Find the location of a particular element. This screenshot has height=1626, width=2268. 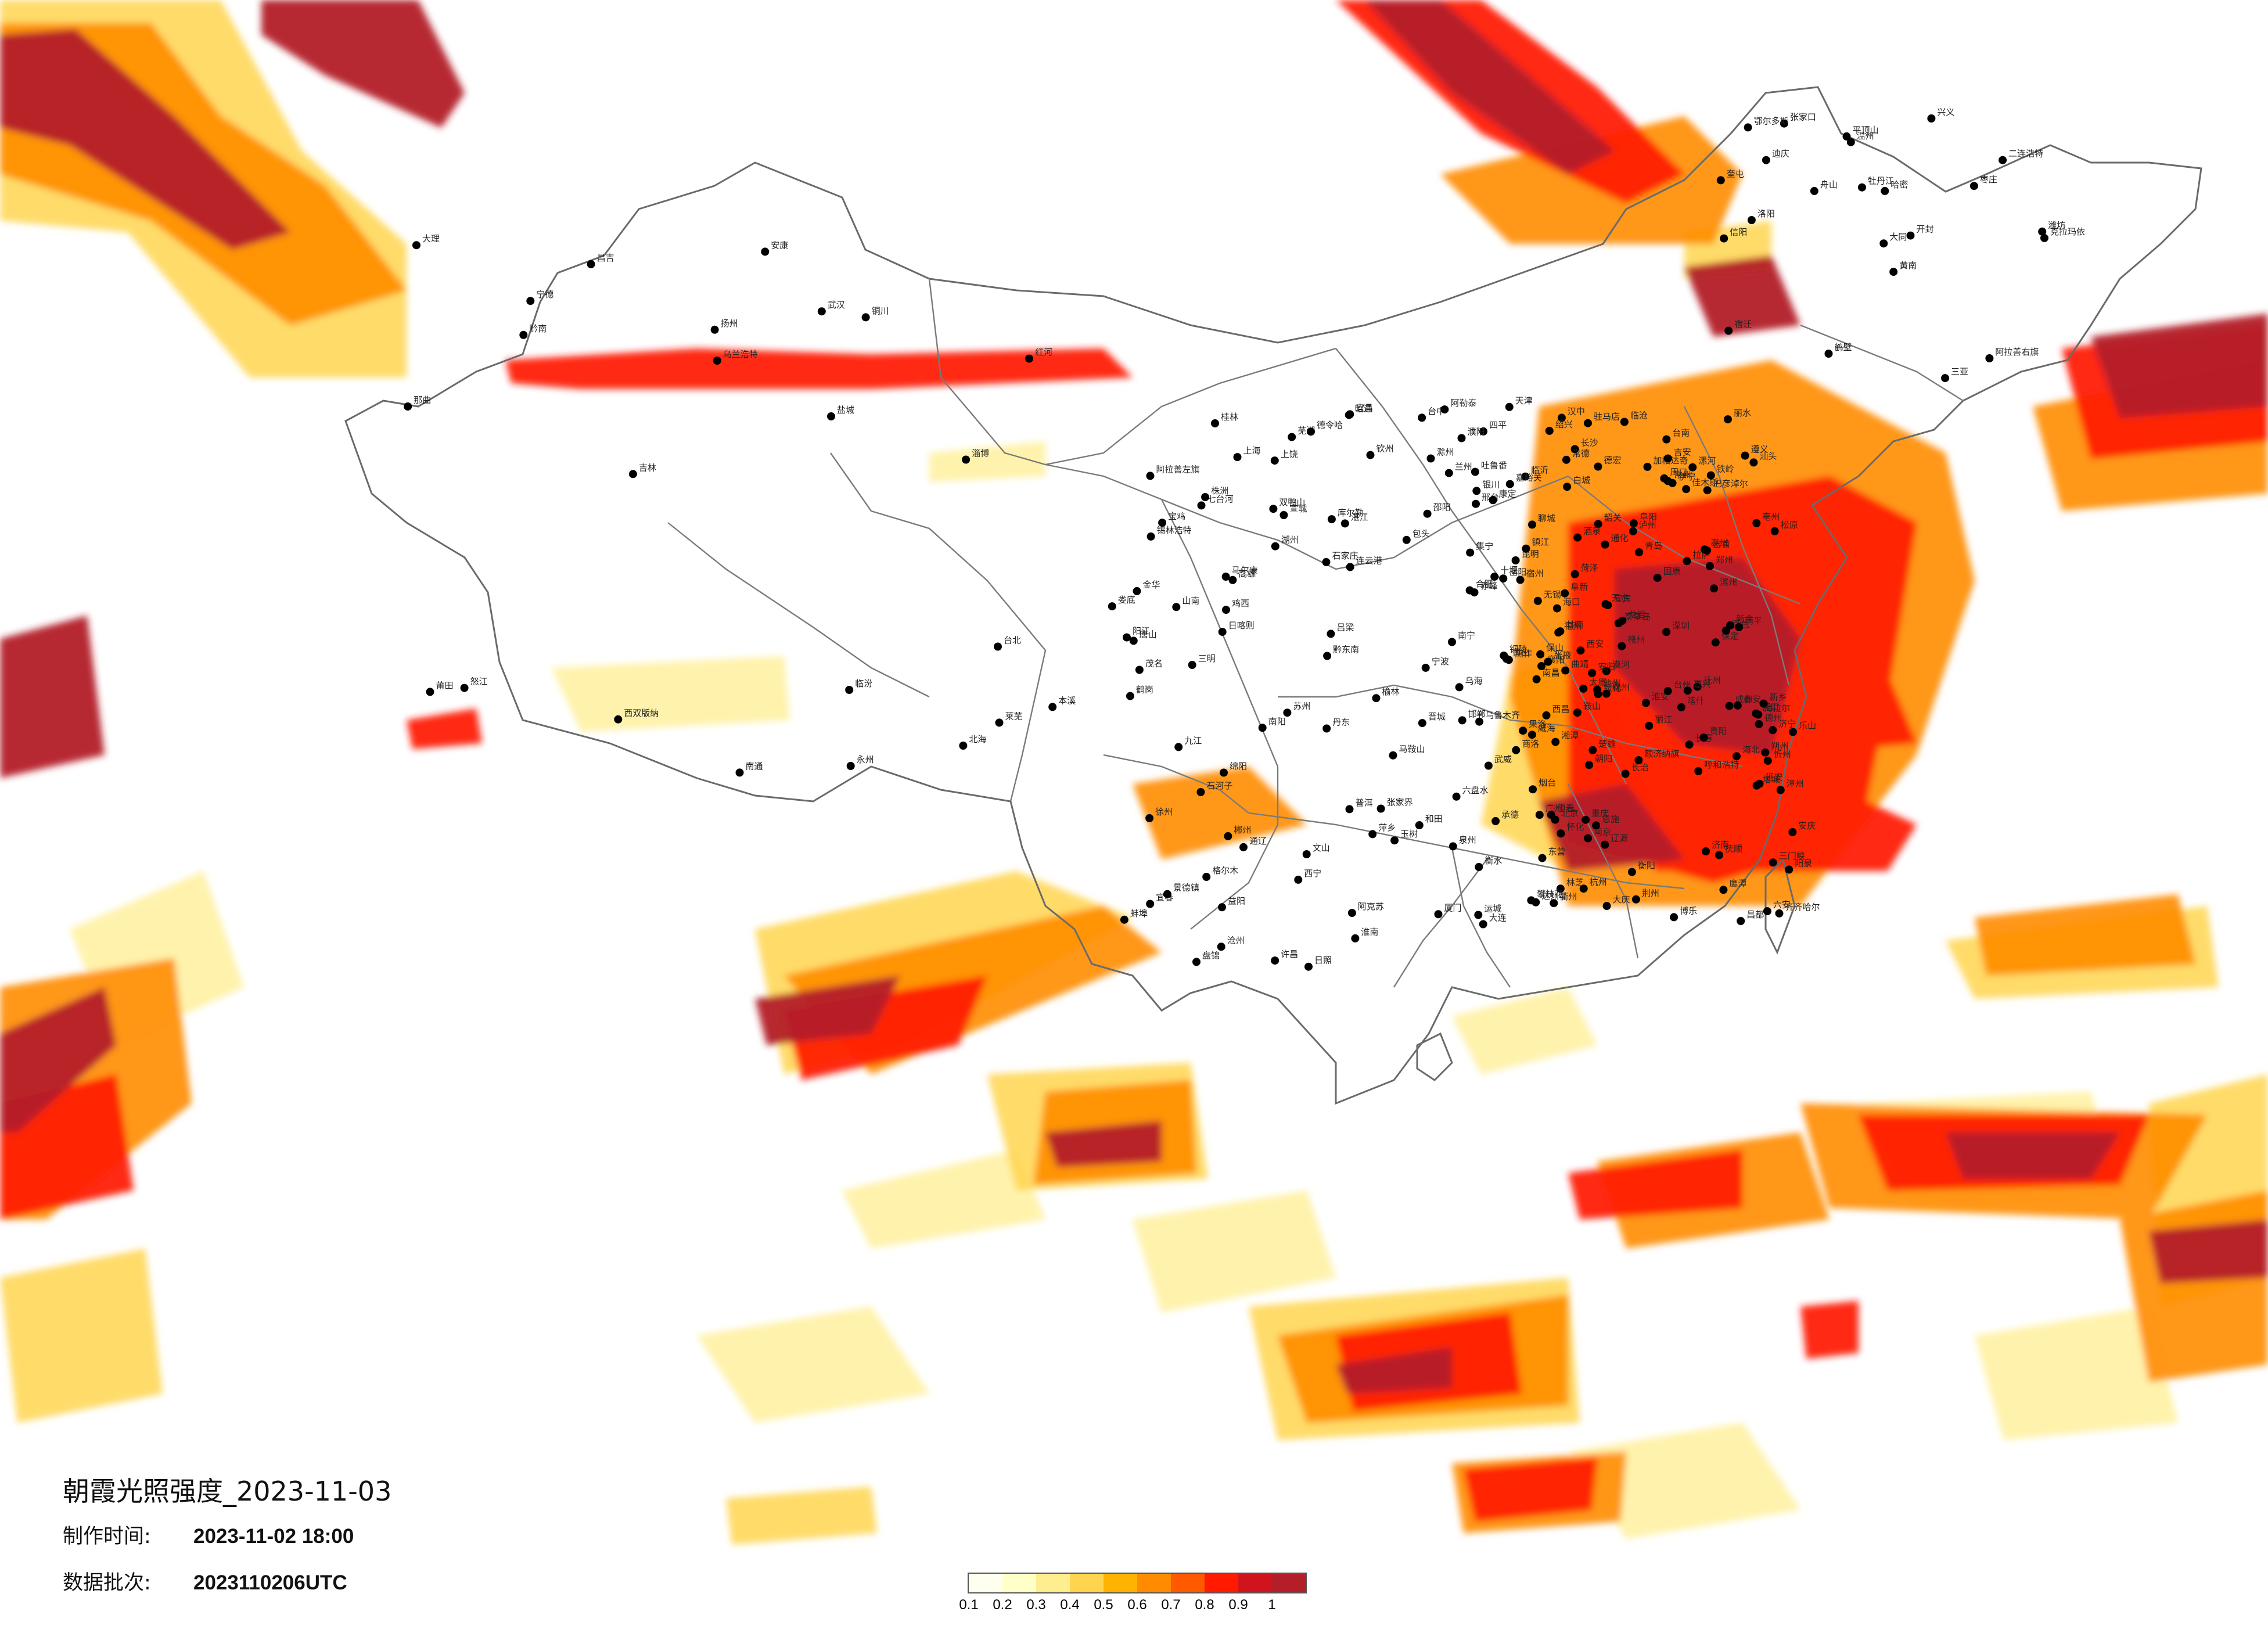

city-label: 鞍山 is located at coordinates (1592, 706).